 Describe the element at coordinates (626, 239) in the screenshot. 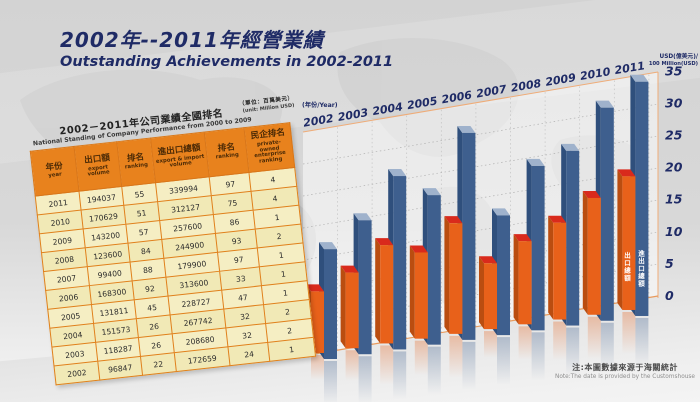

I see `export-bar-2011` at that location.